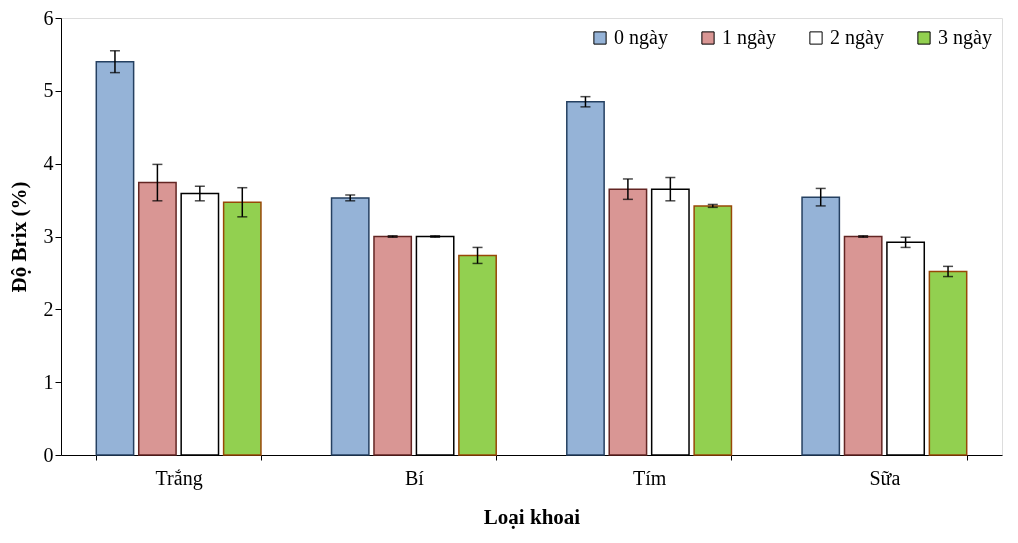  I want to click on y-tick-label: 6, so click(48, 17).